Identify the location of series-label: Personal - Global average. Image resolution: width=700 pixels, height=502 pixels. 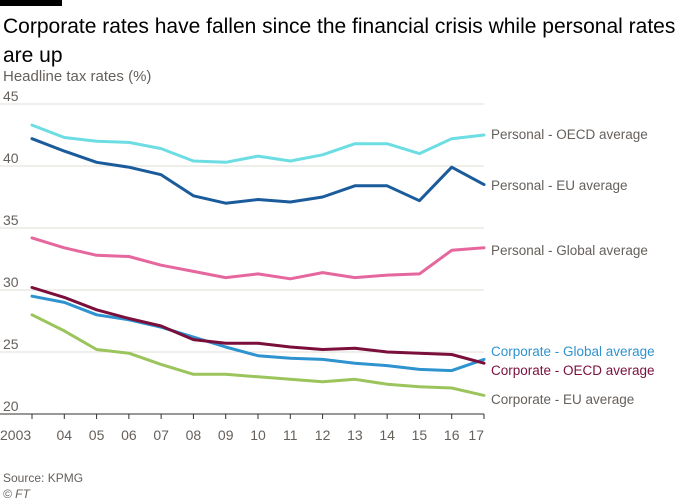
(569, 250).